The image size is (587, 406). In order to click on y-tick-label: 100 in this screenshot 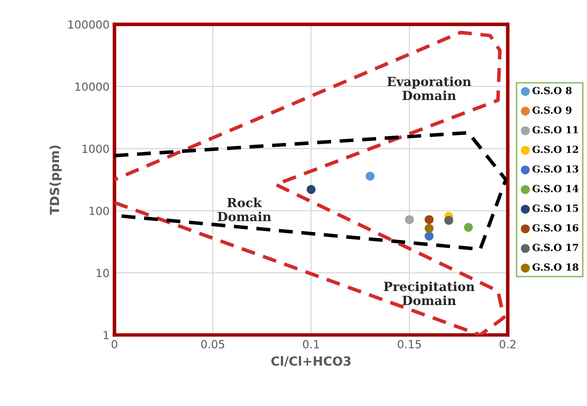, I will do `click(99, 211)`.